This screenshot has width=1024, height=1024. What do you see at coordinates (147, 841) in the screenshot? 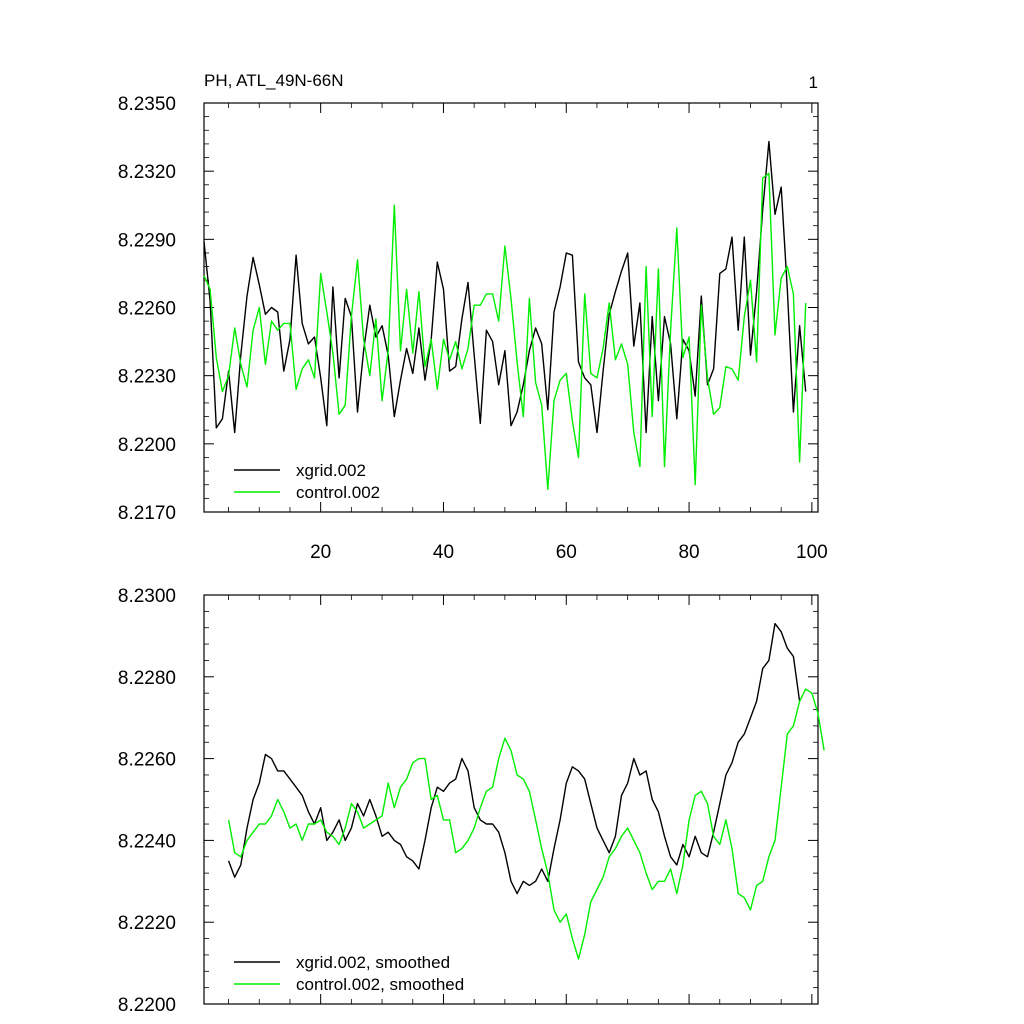
I see `y-tick-label: 8.2240` at bounding box center [147, 841].